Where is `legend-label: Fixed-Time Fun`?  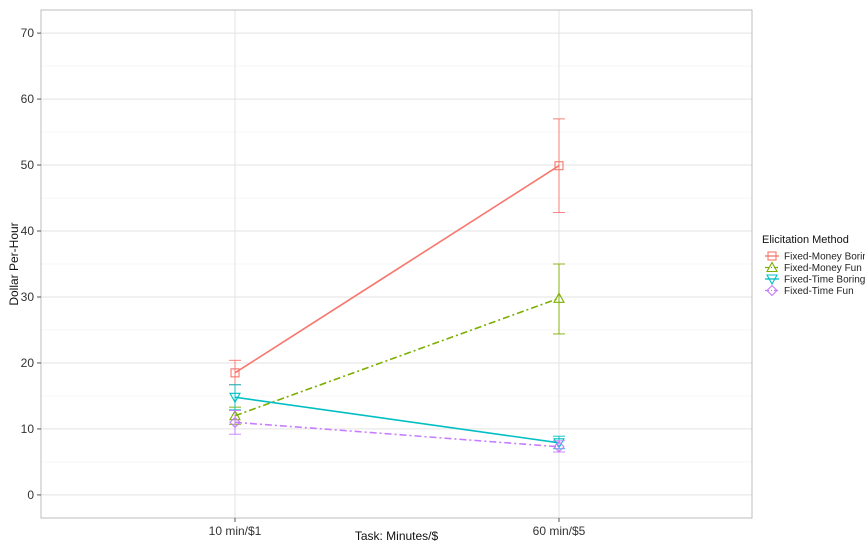 legend-label: Fixed-Time Fun is located at coordinates (819, 291).